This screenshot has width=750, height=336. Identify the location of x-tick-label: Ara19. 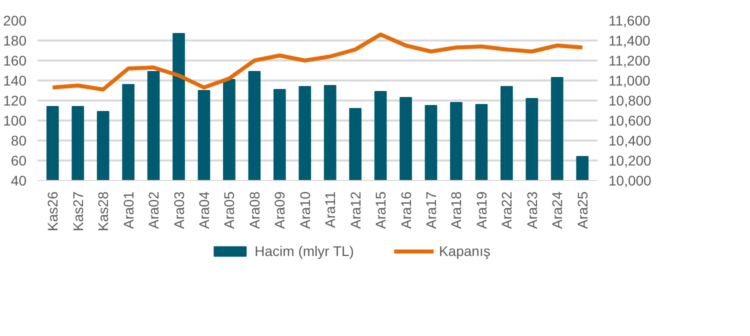
(481, 210).